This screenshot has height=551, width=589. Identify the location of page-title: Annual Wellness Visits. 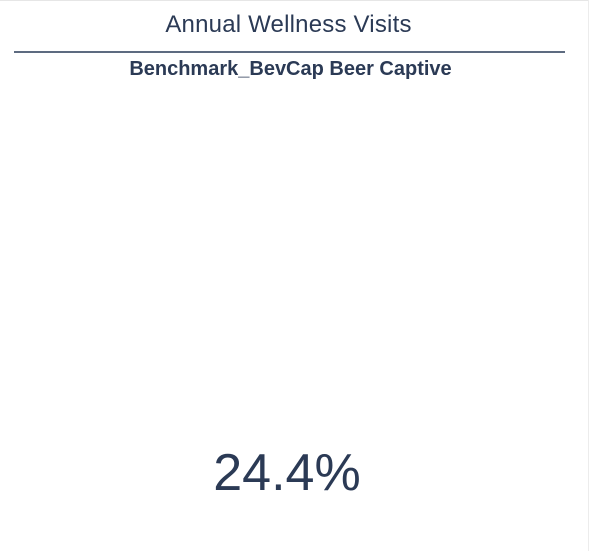
(288, 25).